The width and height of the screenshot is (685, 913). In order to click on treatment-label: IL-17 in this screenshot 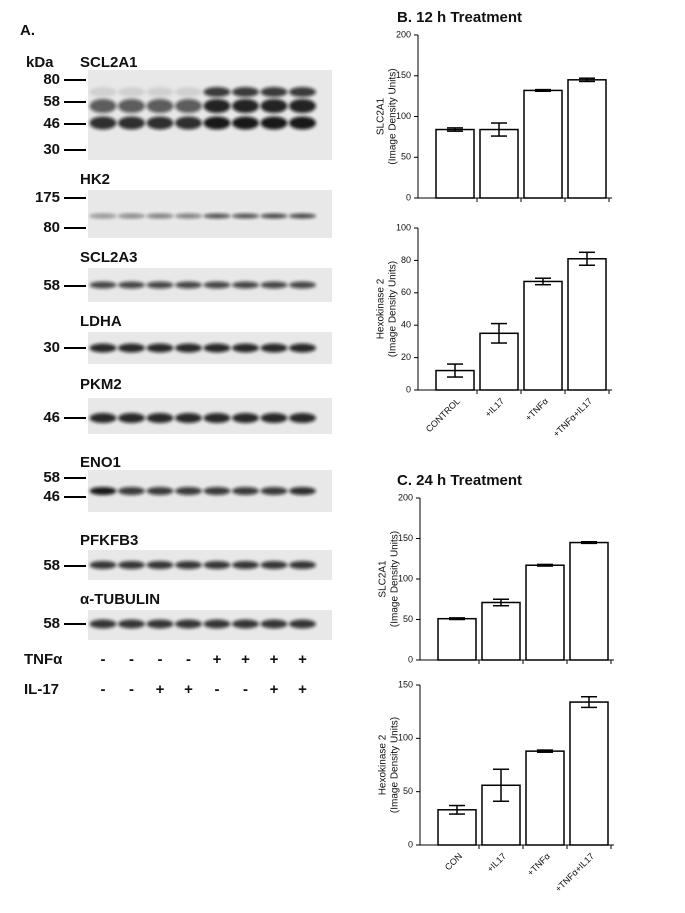, I will do `click(41, 689)`.